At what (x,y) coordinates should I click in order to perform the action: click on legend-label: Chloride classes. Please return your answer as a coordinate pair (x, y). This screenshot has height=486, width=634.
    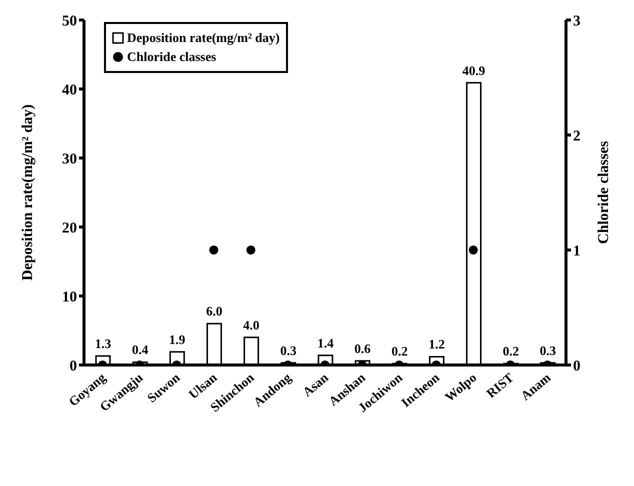
    Looking at the image, I should click on (171, 57).